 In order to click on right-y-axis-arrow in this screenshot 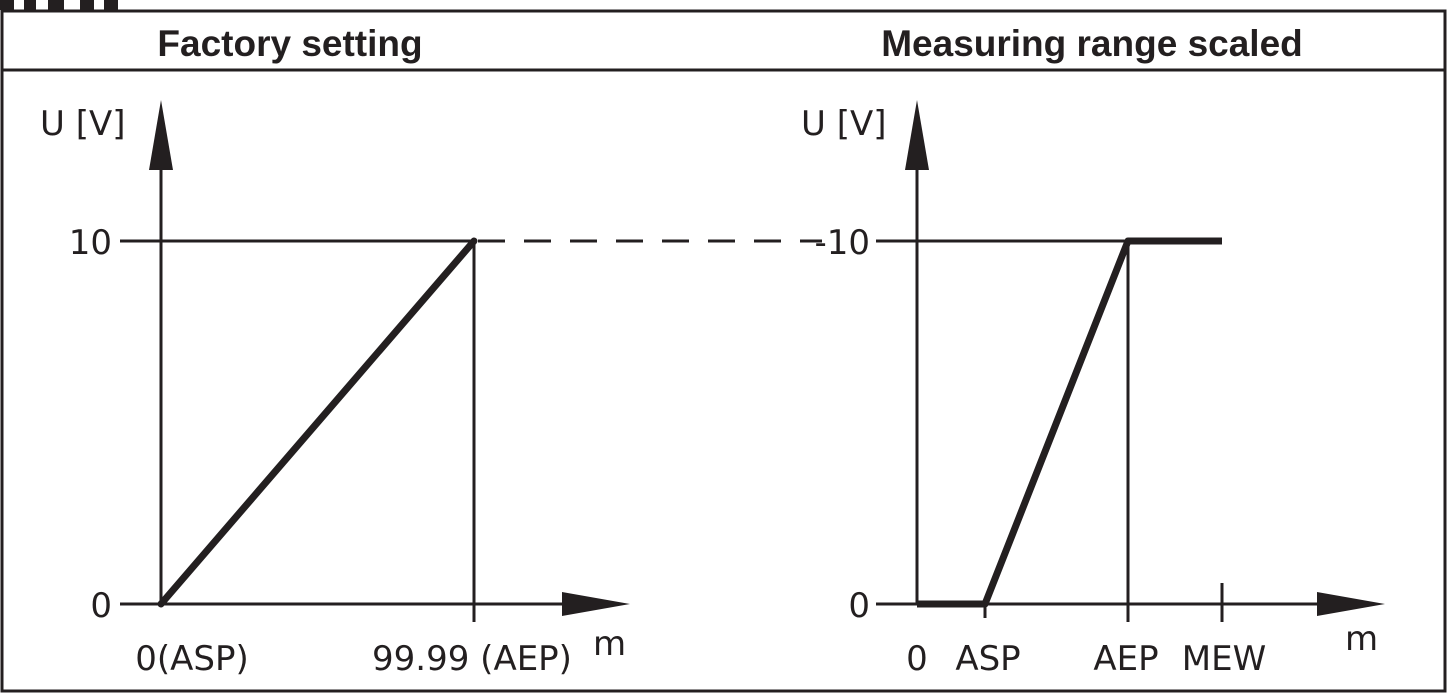, I will do `click(917, 135)`.